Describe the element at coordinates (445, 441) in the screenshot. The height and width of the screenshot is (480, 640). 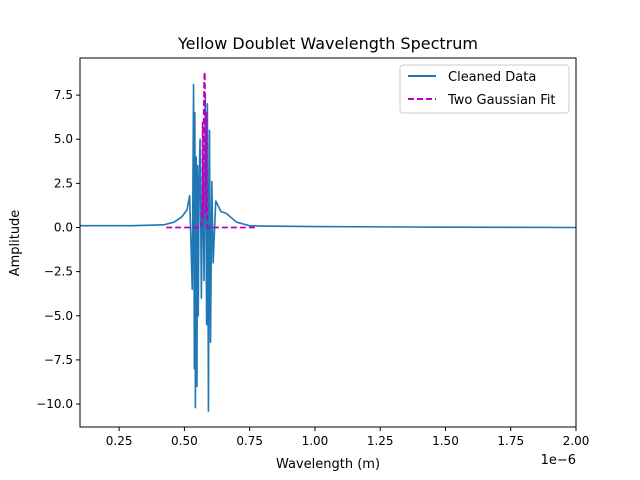
I see `x-tick-label: 1.50` at that location.